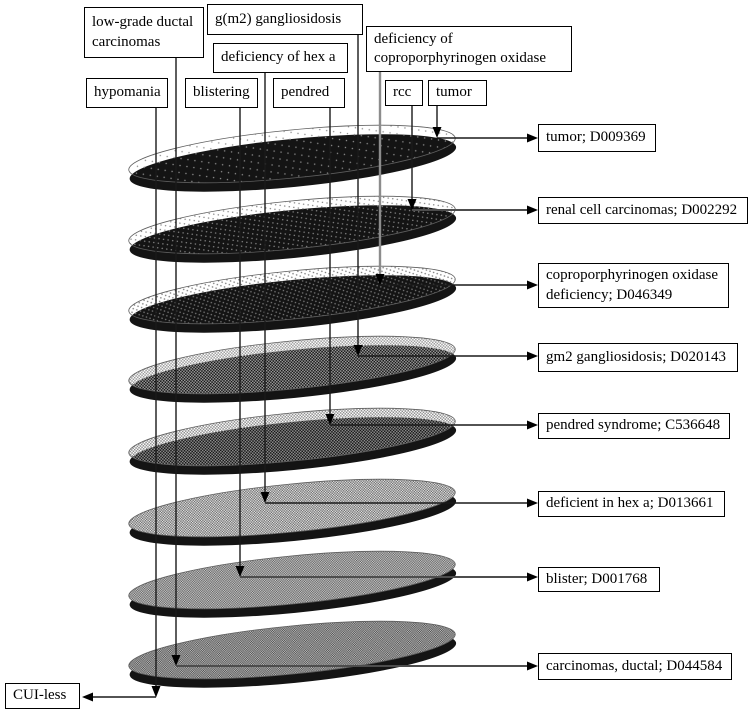  Describe the element at coordinates (121, 404) in the screenshot. I see `connector-hypomania-cui-less` at that location.